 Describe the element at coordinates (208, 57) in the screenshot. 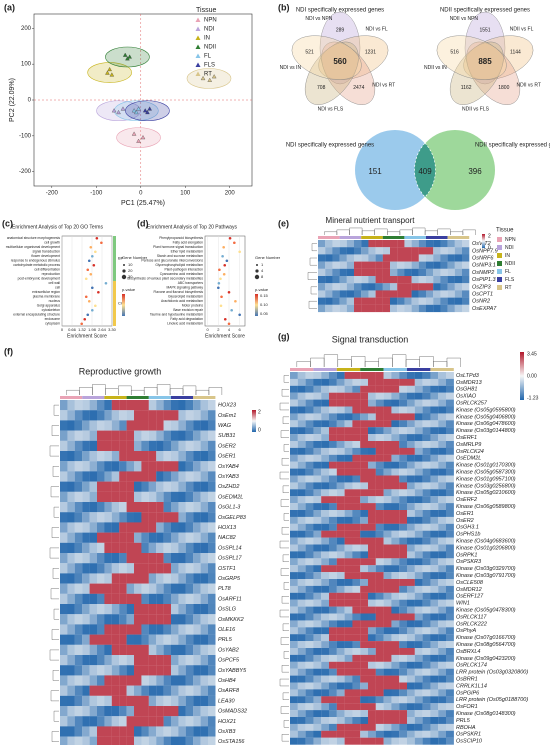

I see `legend-label: FL` at that location.